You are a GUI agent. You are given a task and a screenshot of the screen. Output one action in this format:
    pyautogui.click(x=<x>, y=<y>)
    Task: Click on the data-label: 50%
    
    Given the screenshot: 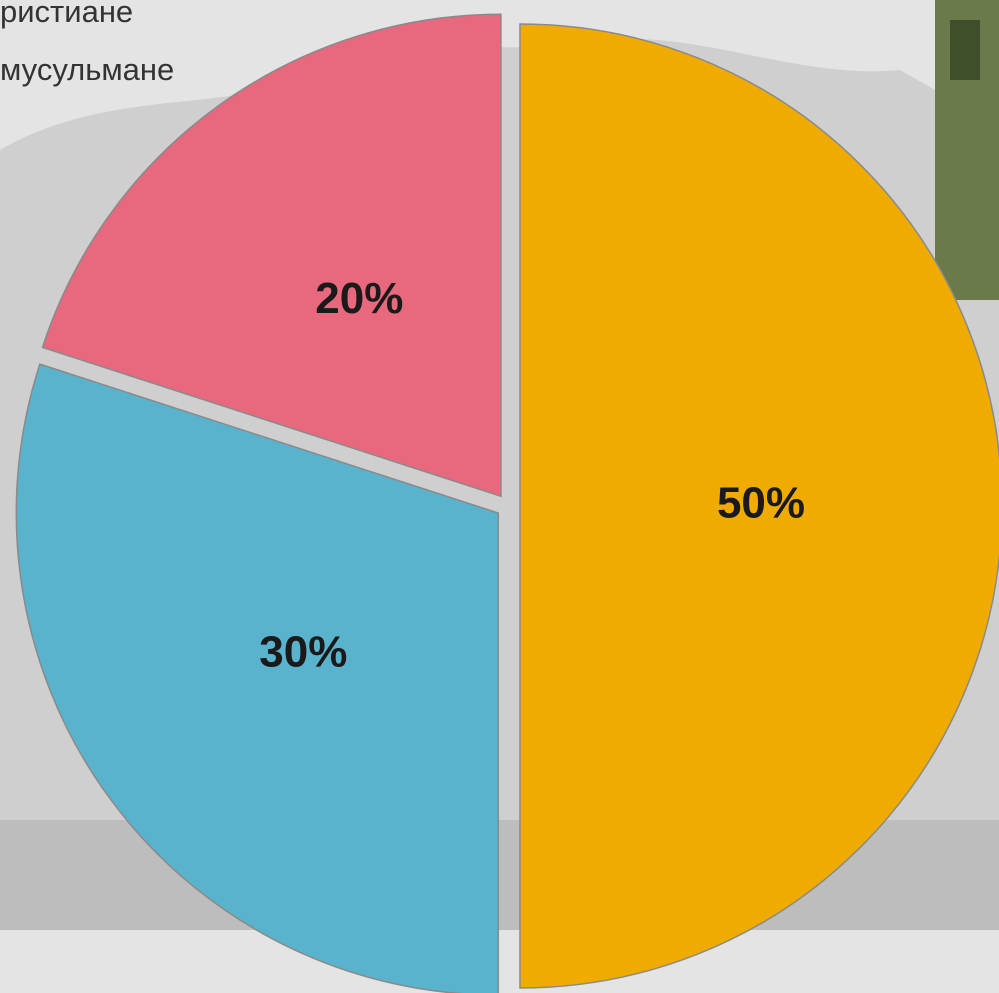 What is the action you would take?
    pyautogui.click(x=761, y=503)
    